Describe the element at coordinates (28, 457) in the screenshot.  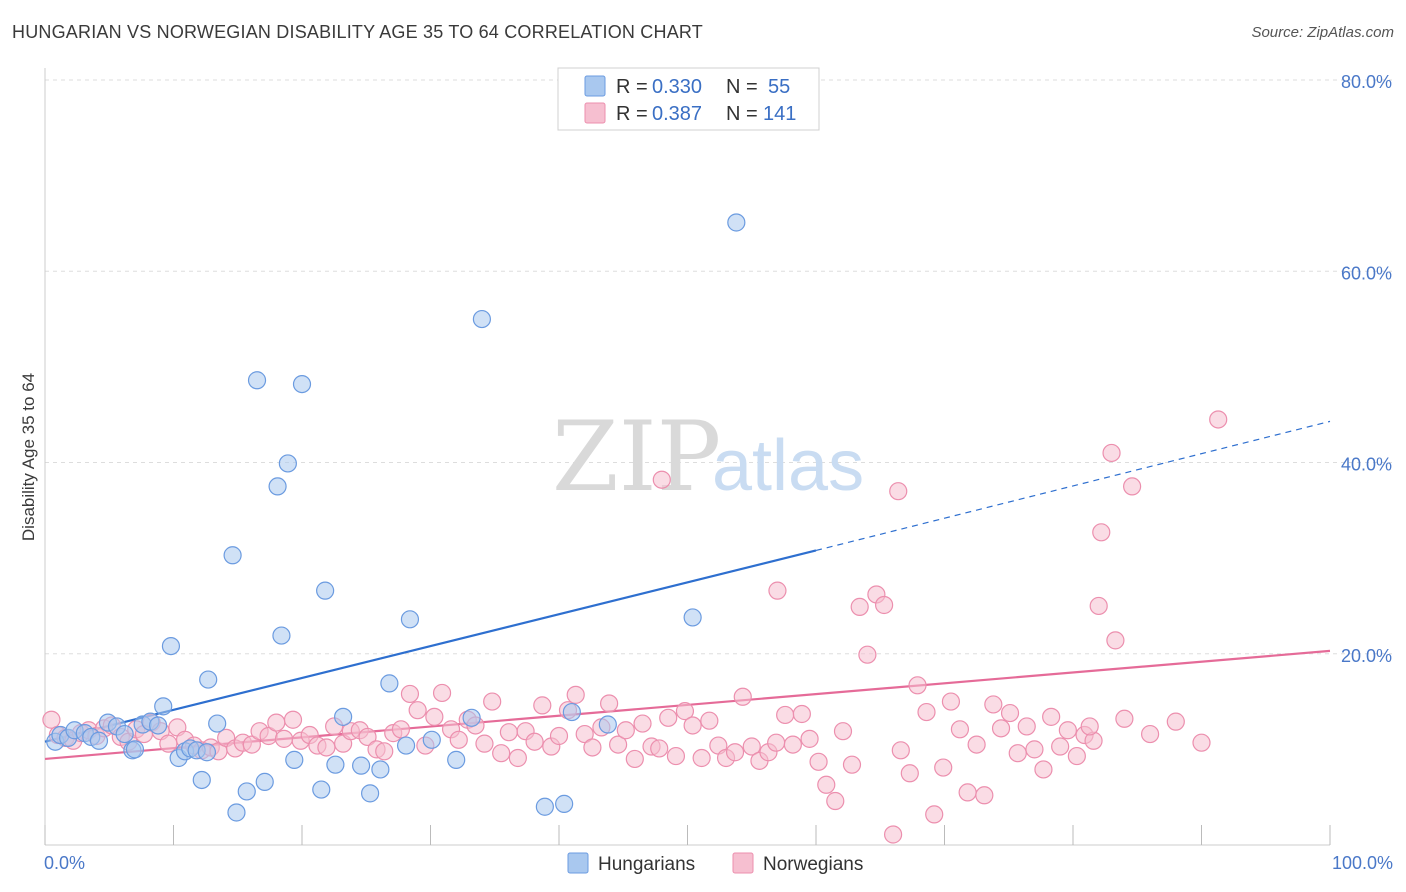
I see `y-axis-title: Disability Age 35 to 64` at that location.